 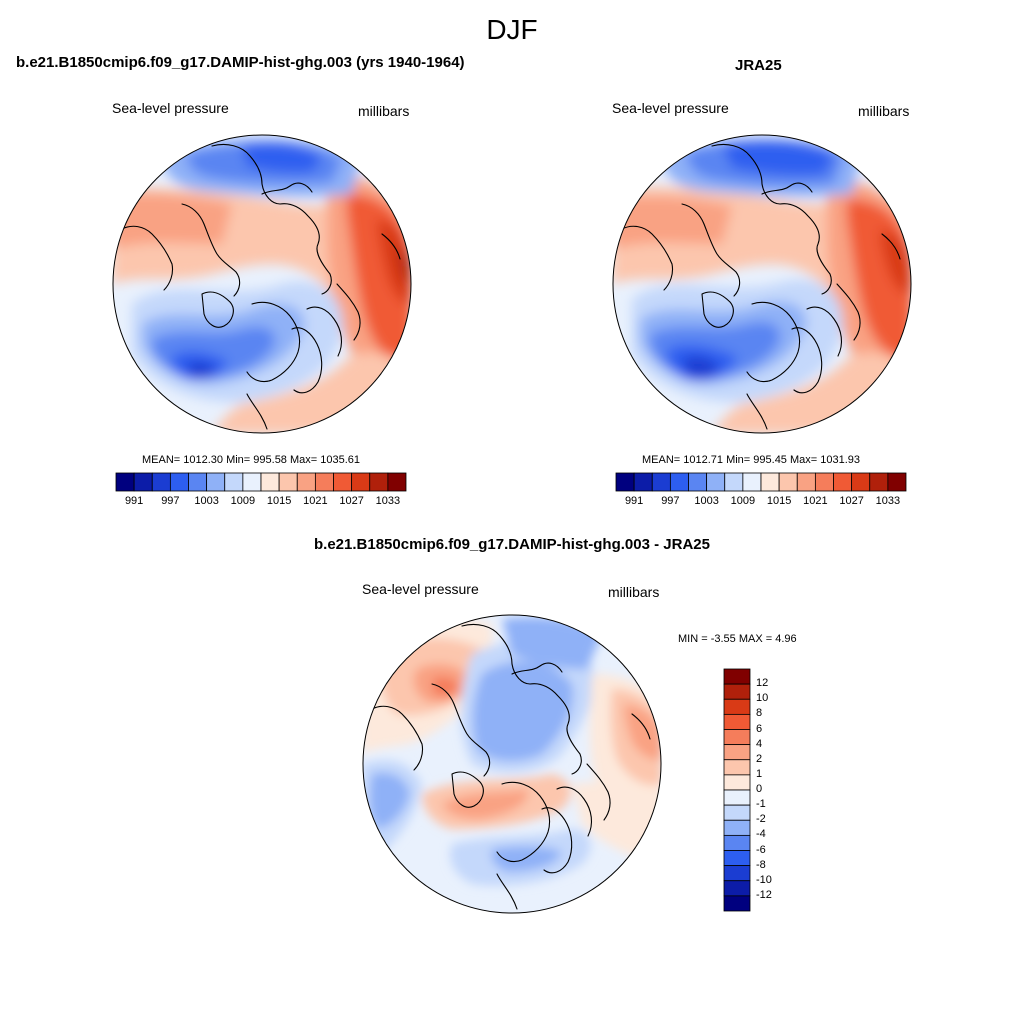 I want to click on colorbar-diff-tick-label: -4, so click(x=761, y=834).